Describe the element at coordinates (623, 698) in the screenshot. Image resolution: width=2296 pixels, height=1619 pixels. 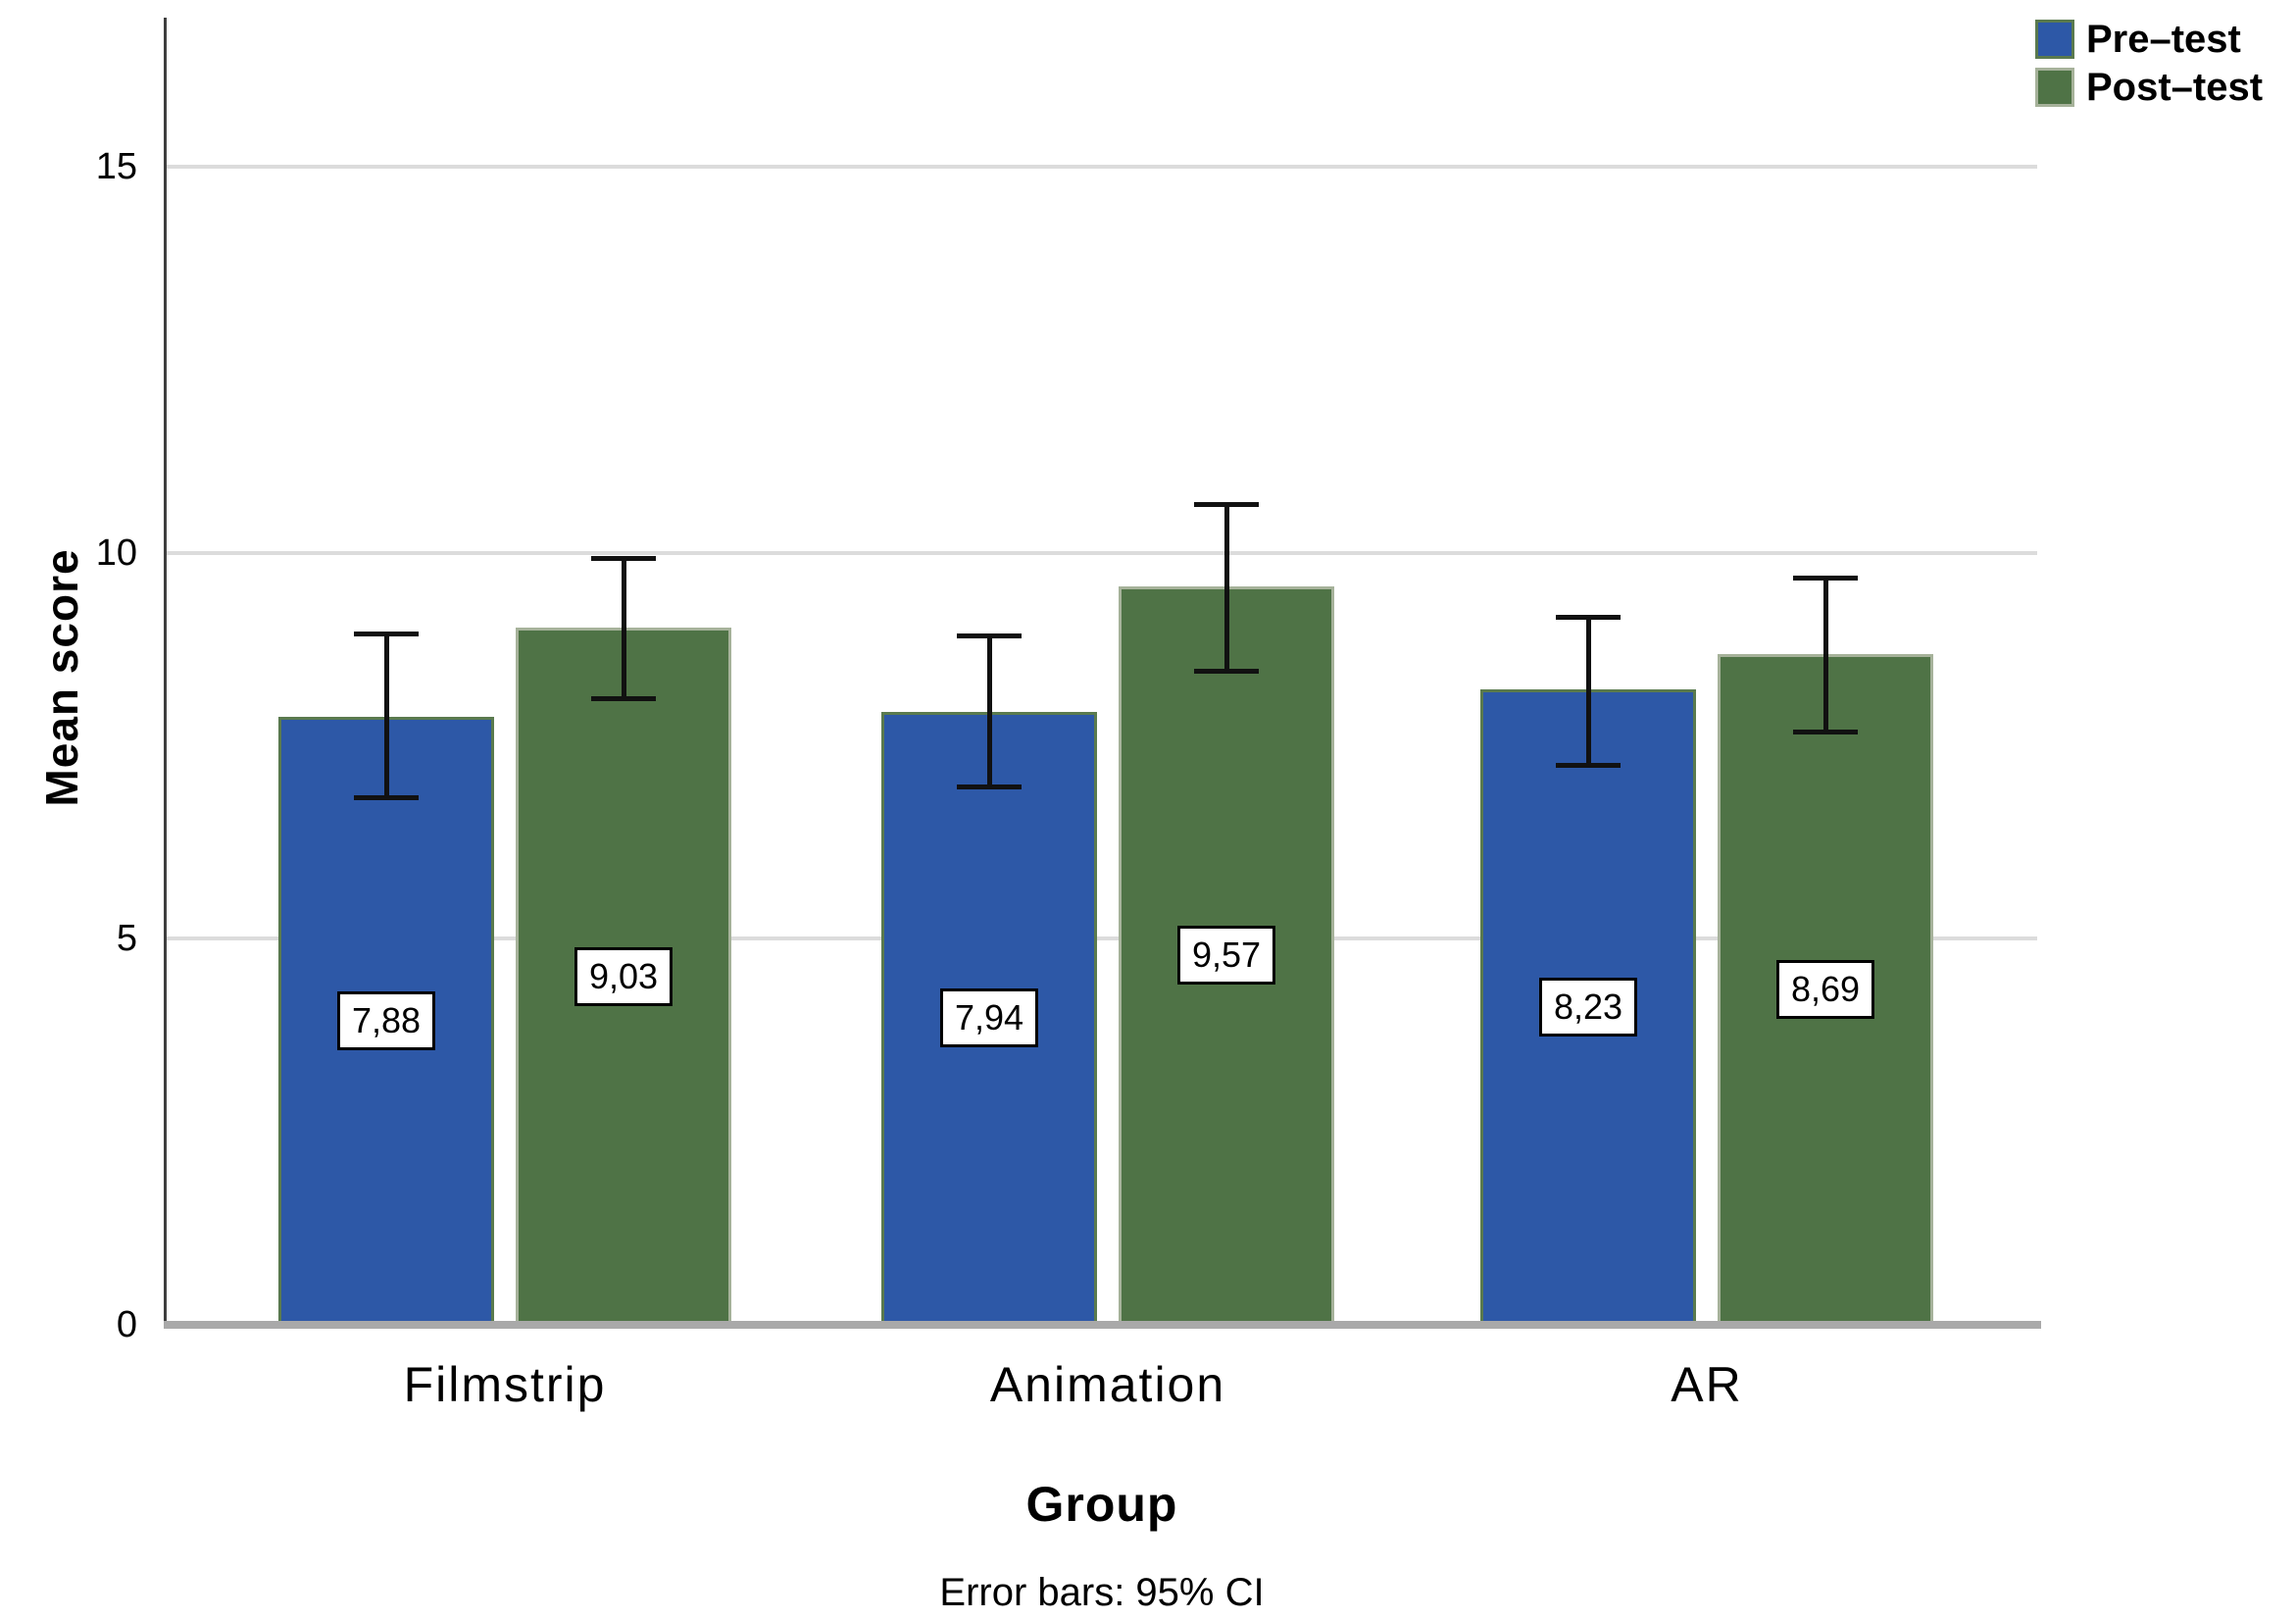
I see `error-bar-cap-bottom-posttest-filmstrip` at that location.